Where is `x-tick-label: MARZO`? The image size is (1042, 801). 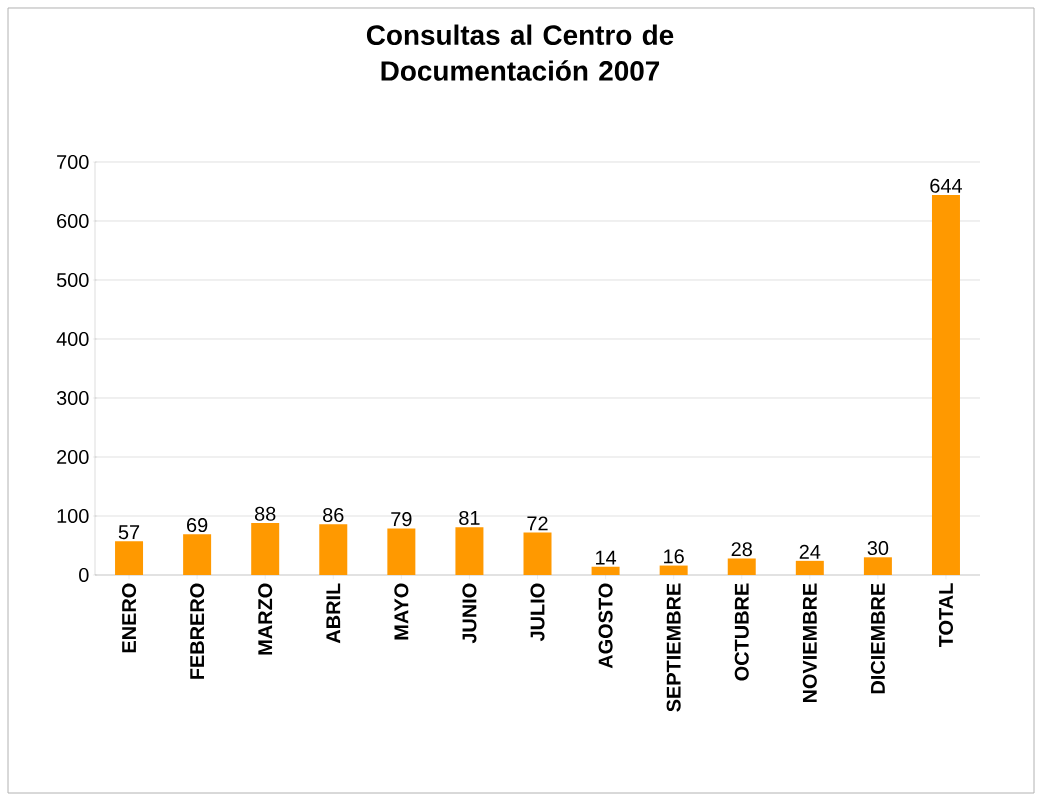 x-tick-label: MARZO is located at coordinates (265, 619).